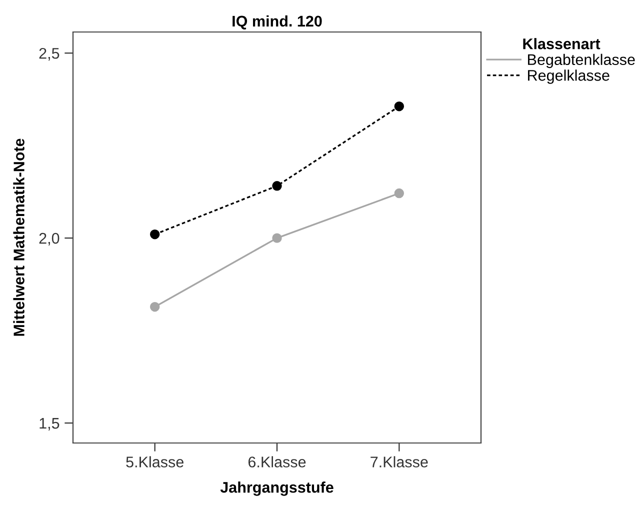  Describe the element at coordinates (399, 462) in the screenshot. I see `x-tick-label: 7.Klasse` at that location.